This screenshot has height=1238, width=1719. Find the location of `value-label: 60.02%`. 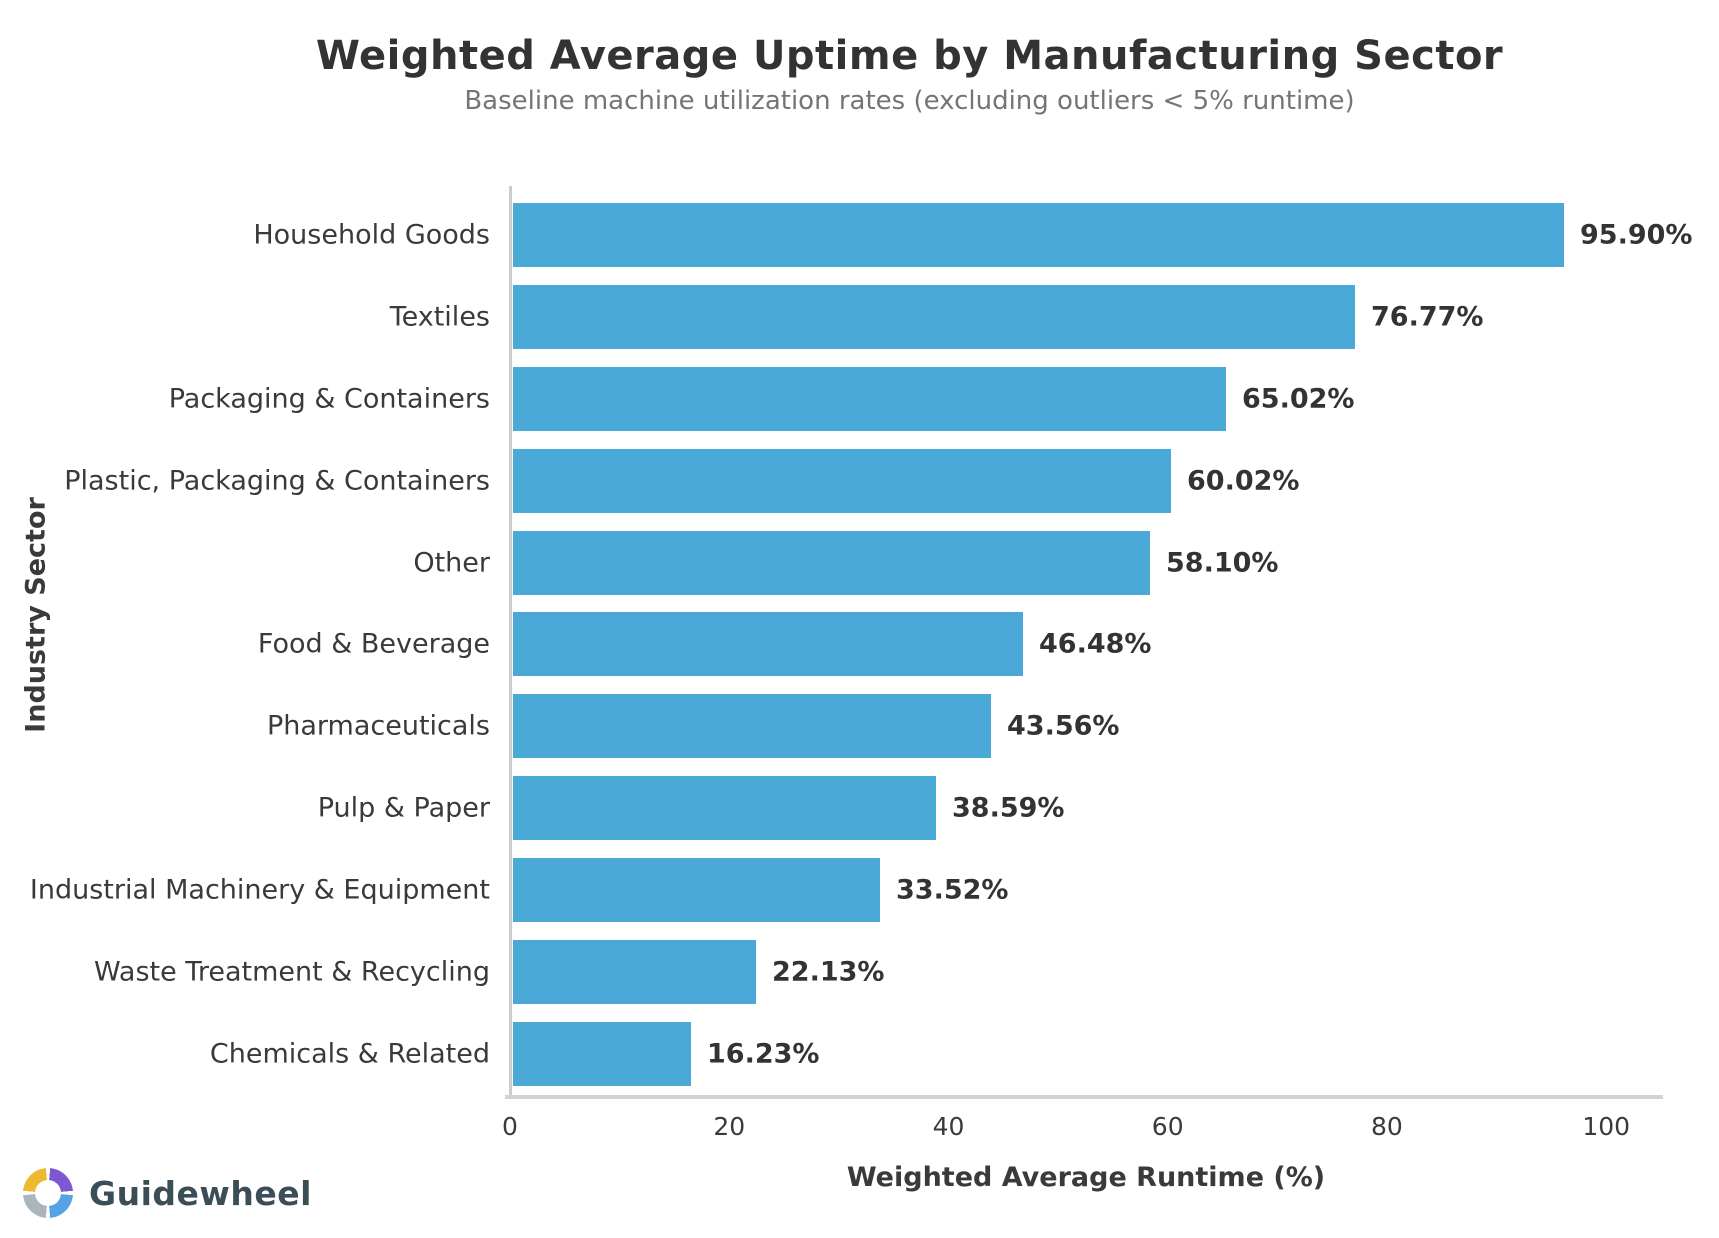

value-label: 60.02% is located at coordinates (1243, 481).